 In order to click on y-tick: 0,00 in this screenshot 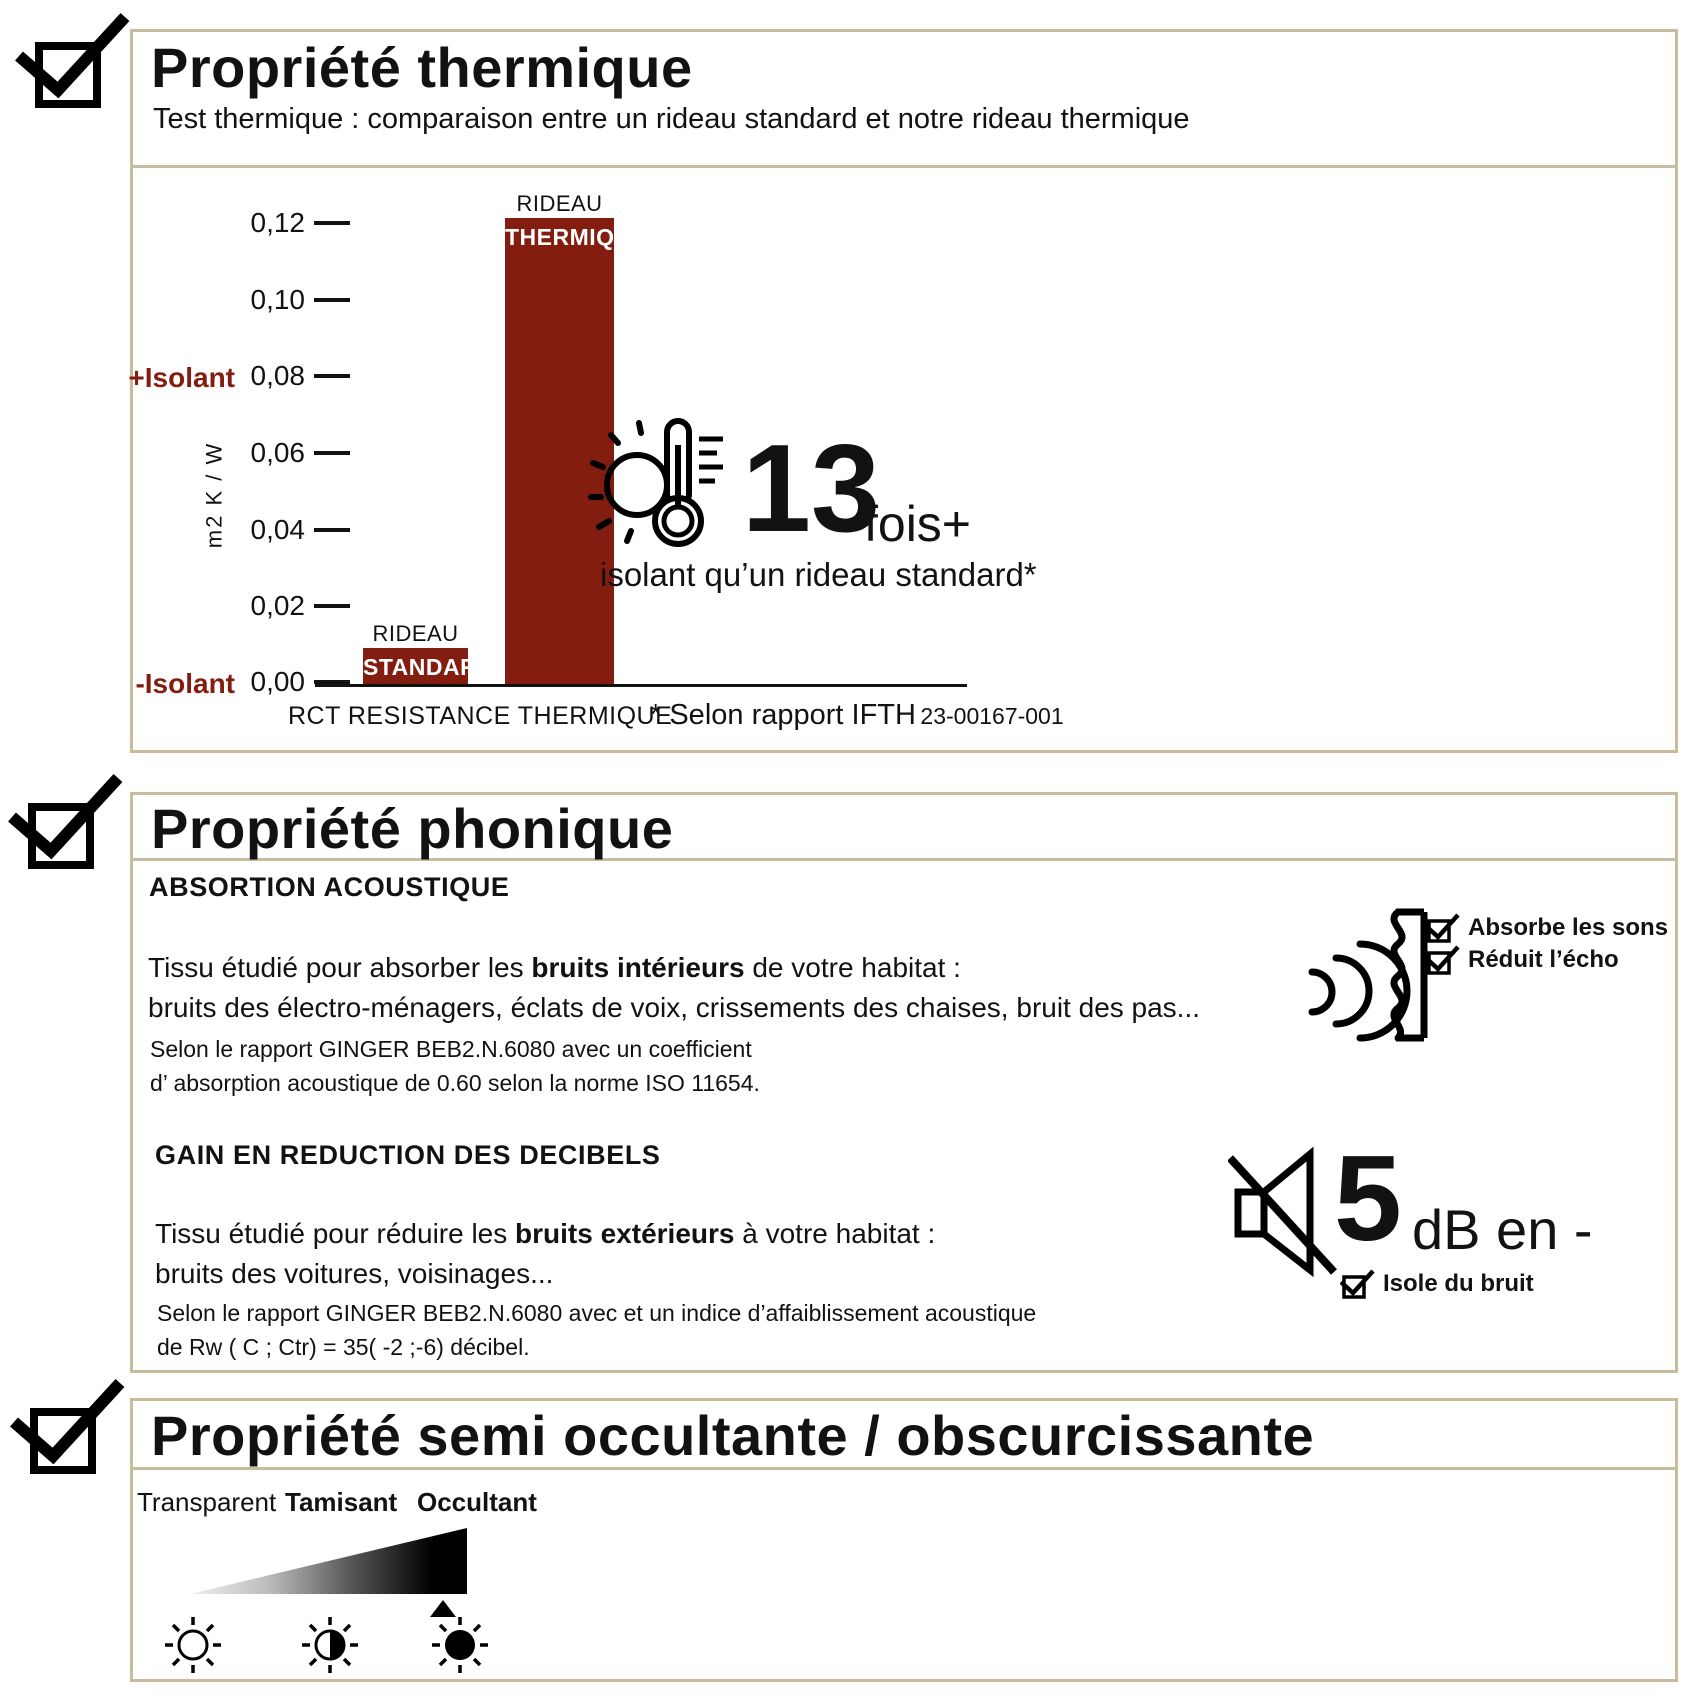, I will do `click(250, 681)`.